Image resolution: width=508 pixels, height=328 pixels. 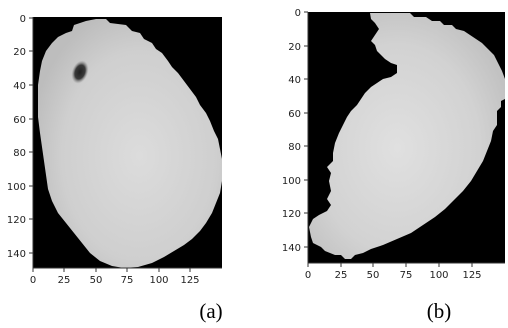 I want to click on panel-b-x-tick: 75, so click(x=406, y=272).